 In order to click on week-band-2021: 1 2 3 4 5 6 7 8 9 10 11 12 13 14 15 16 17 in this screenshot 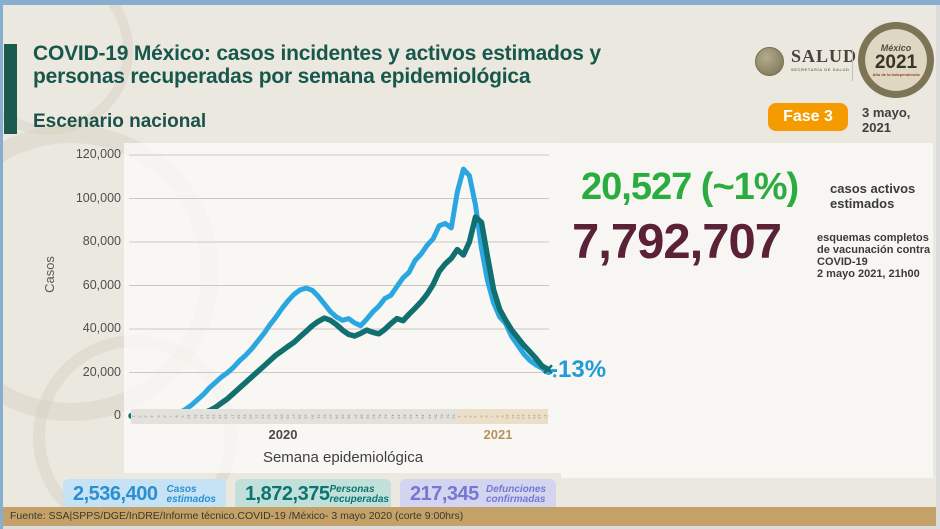, I will do `click(502, 416)`.